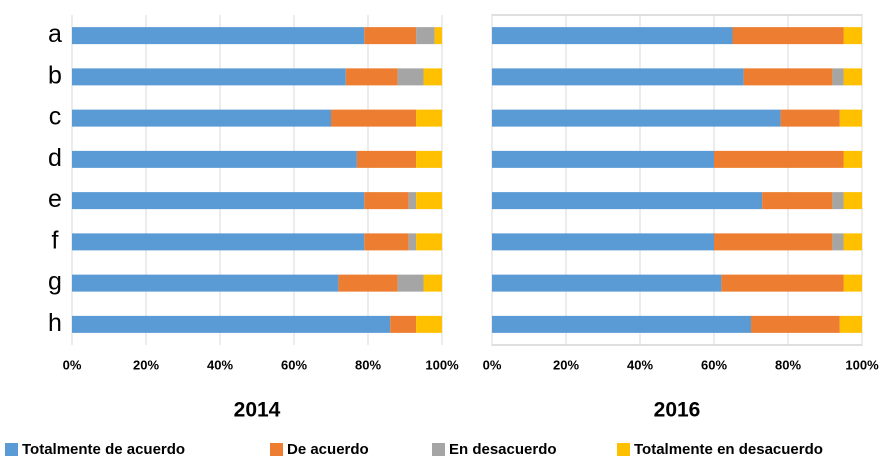 This screenshot has width=882, height=459. I want to click on legend-label: Totalmente de acuerdo, so click(103, 449).